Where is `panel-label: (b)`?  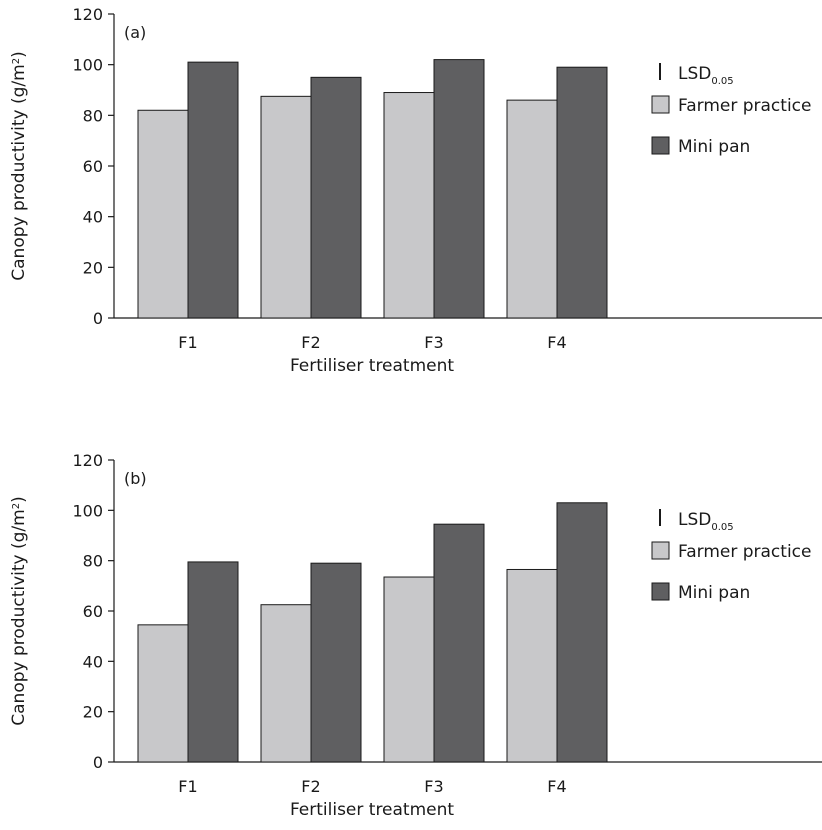
panel-label: (b) is located at coordinates (135, 478).